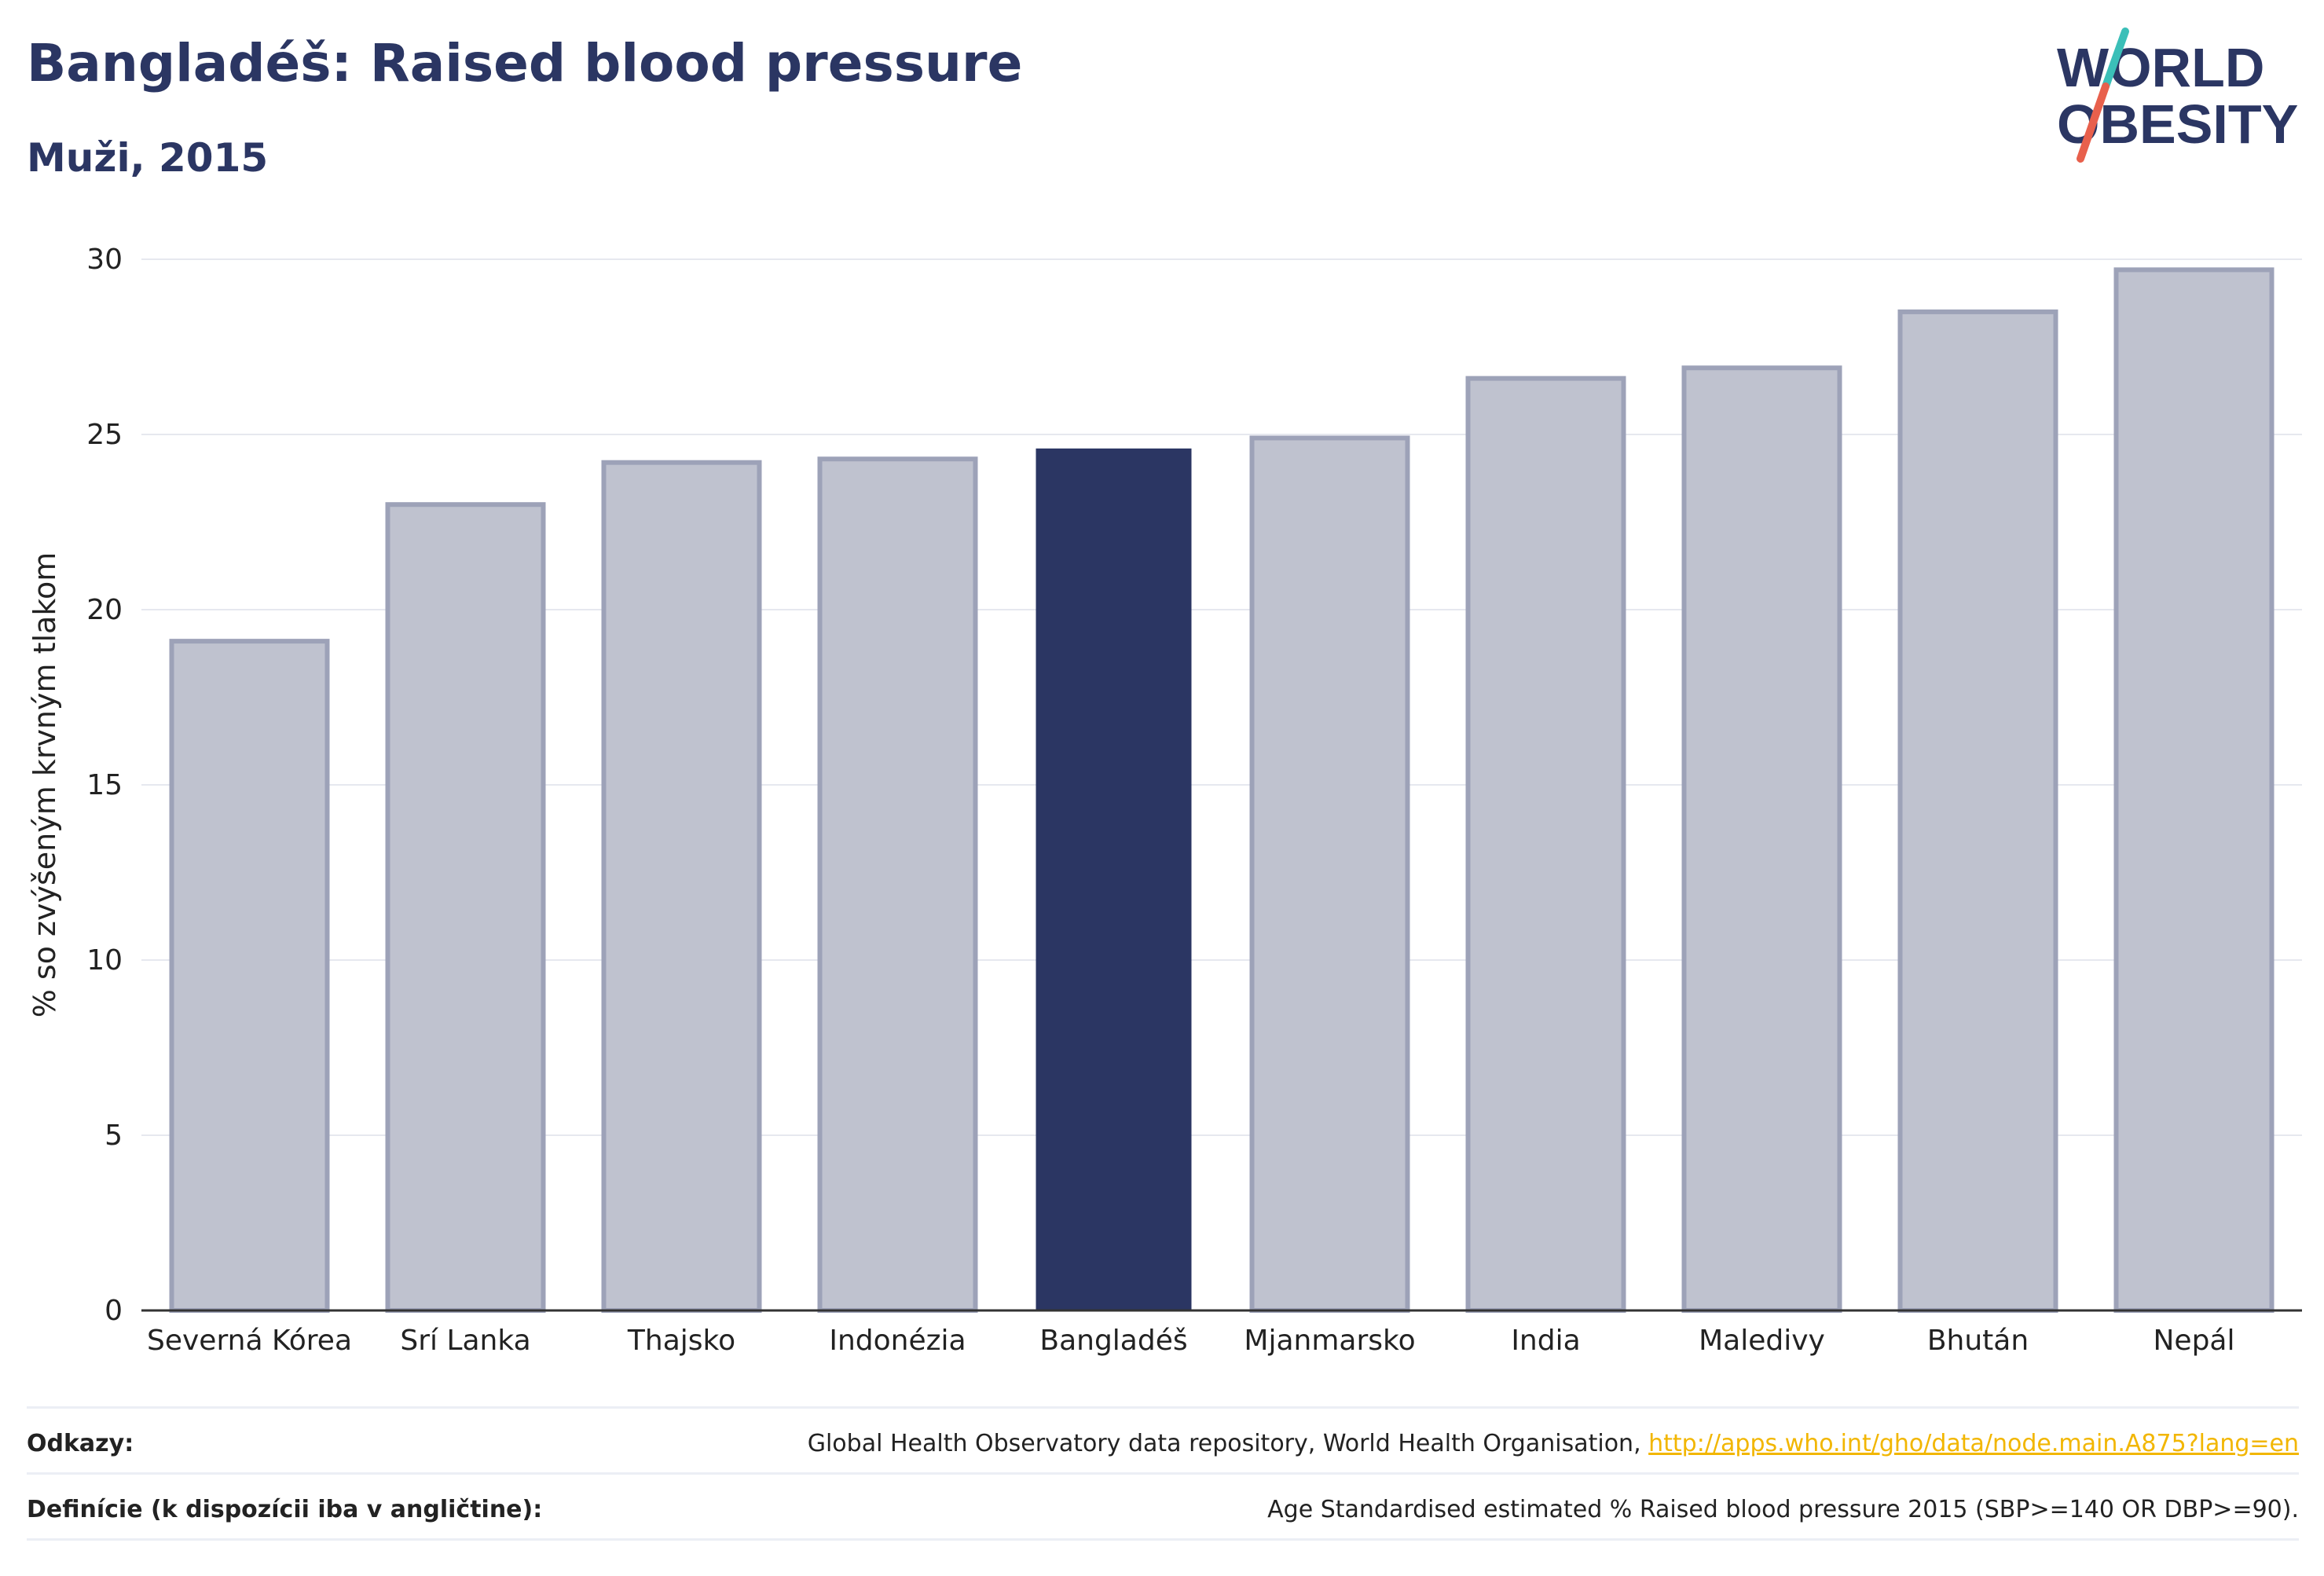 The width and height of the screenshot is (2324, 1576). What do you see at coordinates (80, 1443) in the screenshot?
I see `sources-label: Odkazy:` at bounding box center [80, 1443].